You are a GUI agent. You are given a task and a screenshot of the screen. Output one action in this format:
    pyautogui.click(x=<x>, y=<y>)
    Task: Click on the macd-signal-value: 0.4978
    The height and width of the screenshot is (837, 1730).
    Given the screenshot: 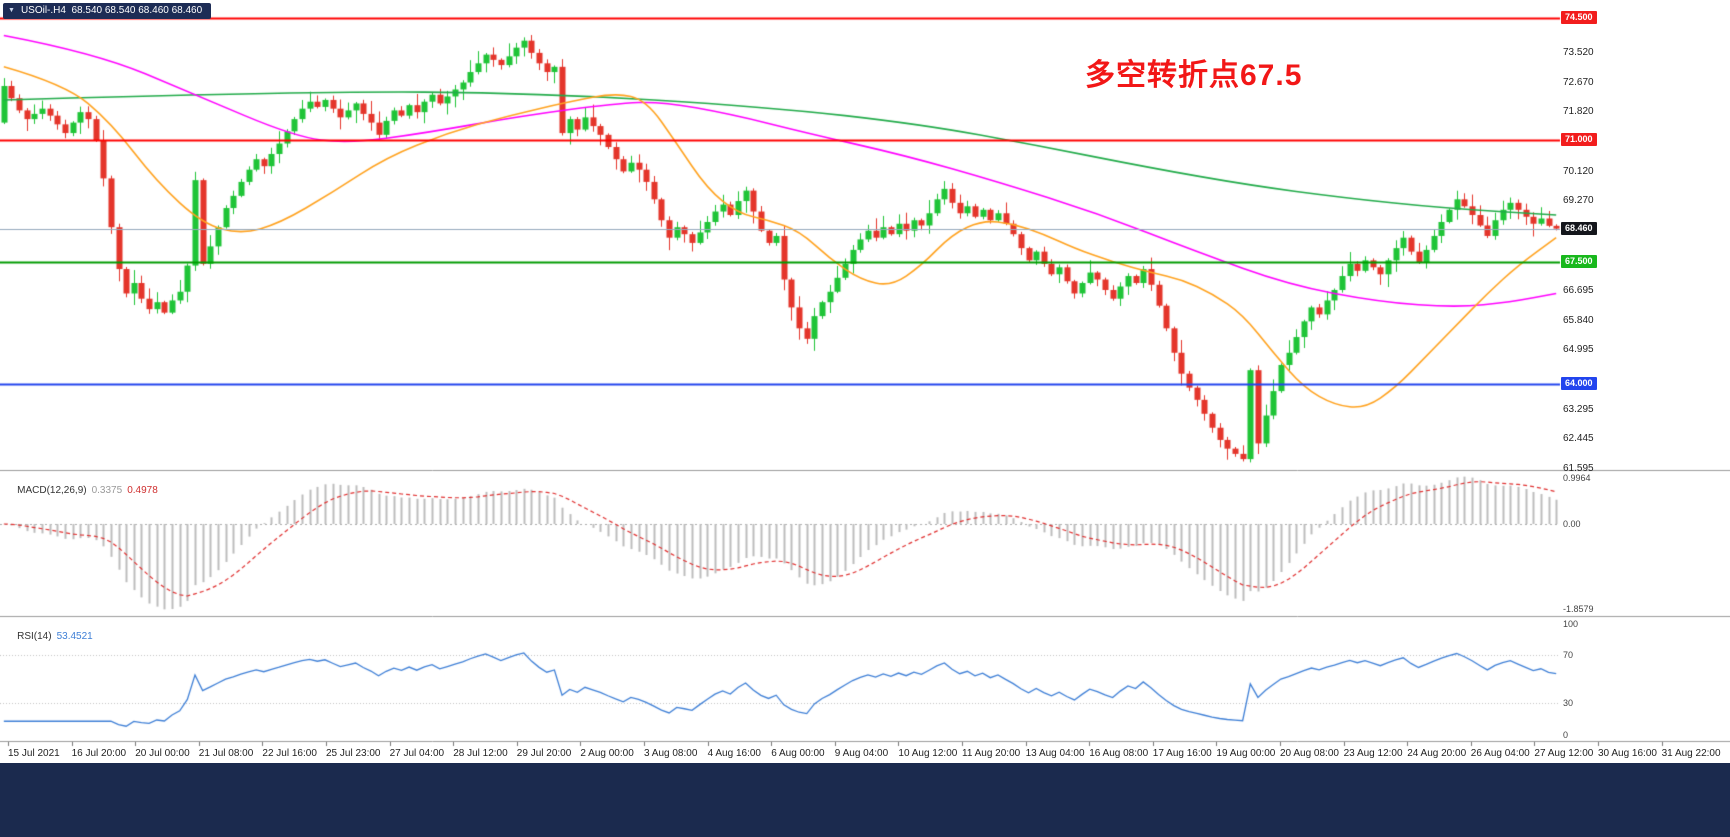 What is the action you would take?
    pyautogui.click(x=142, y=490)
    